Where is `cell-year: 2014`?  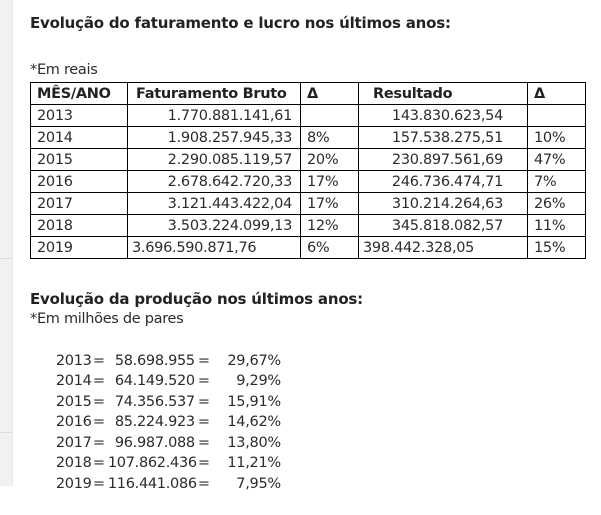 cell-year: 2014 is located at coordinates (79, 137).